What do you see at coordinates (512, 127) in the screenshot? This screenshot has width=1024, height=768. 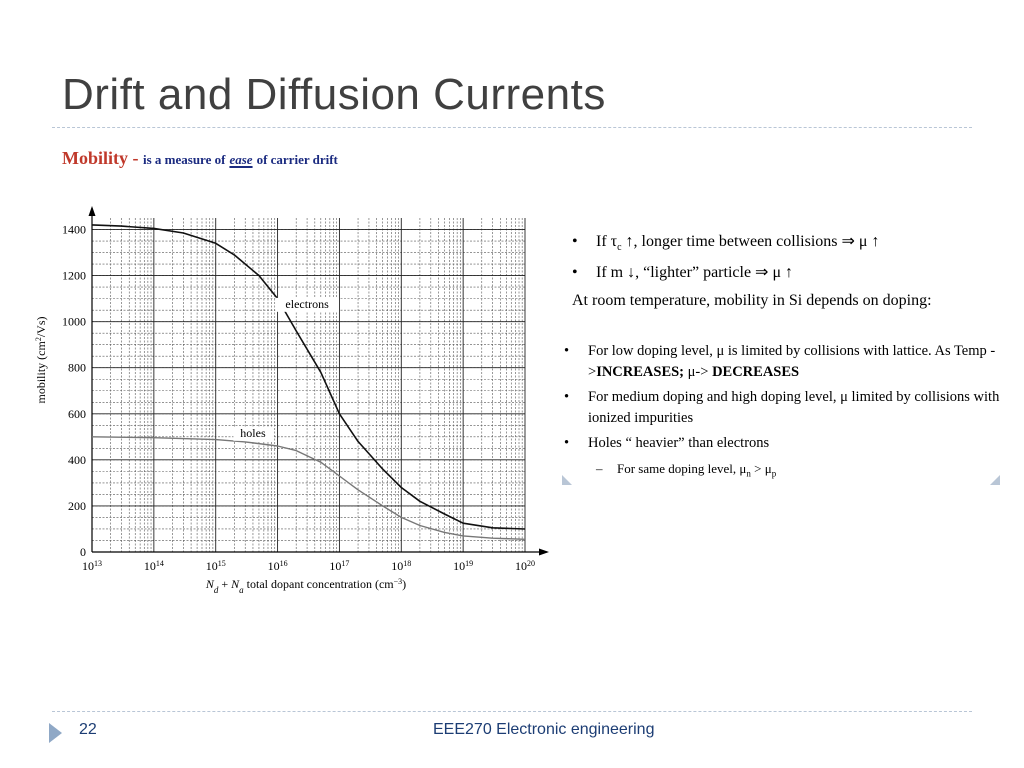 I see `top-divider` at bounding box center [512, 127].